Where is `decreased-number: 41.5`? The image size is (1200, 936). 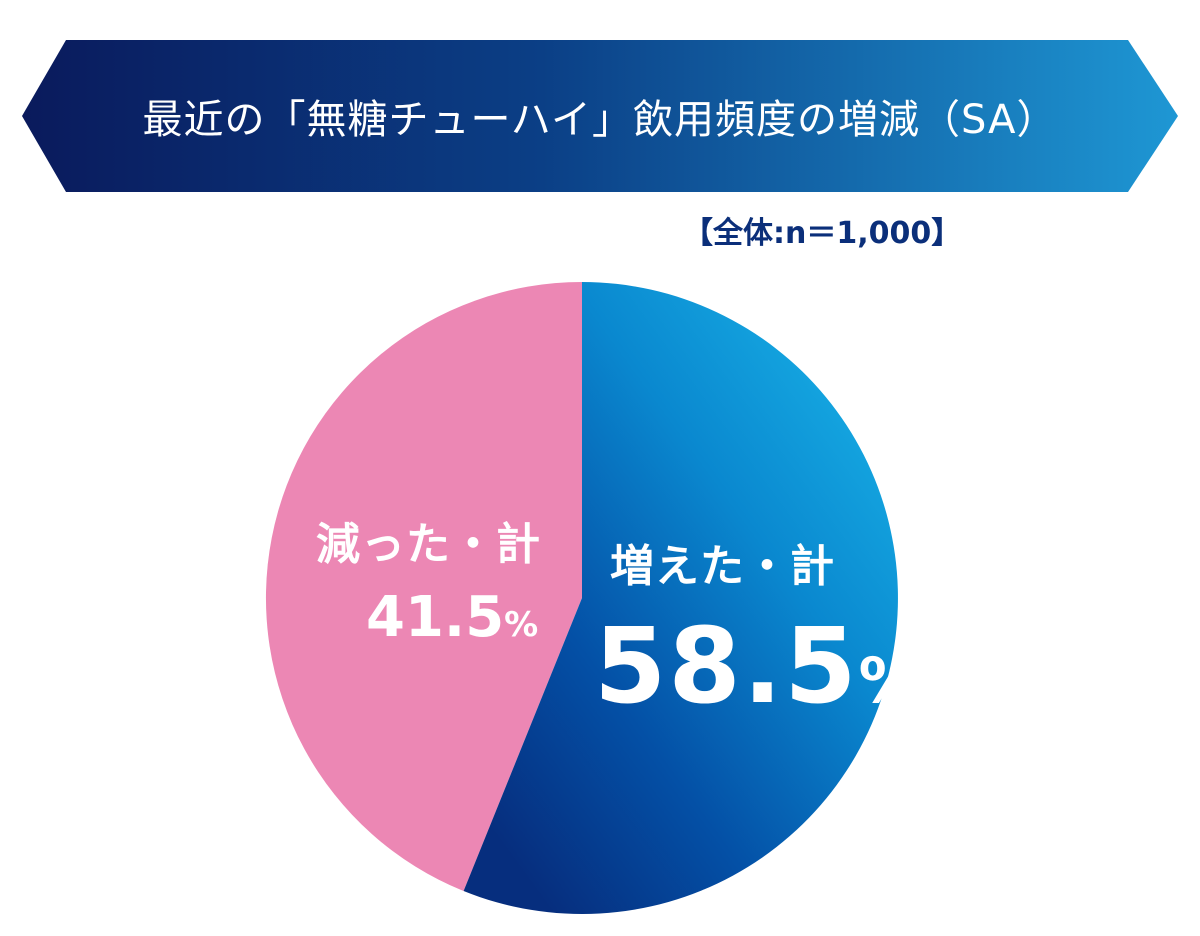
decreased-number: 41.5 is located at coordinates (435, 617).